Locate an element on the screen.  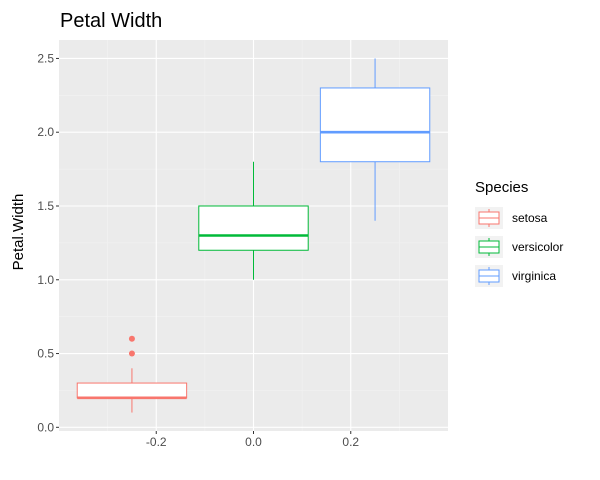
box-versicolor is located at coordinates (253, 220).